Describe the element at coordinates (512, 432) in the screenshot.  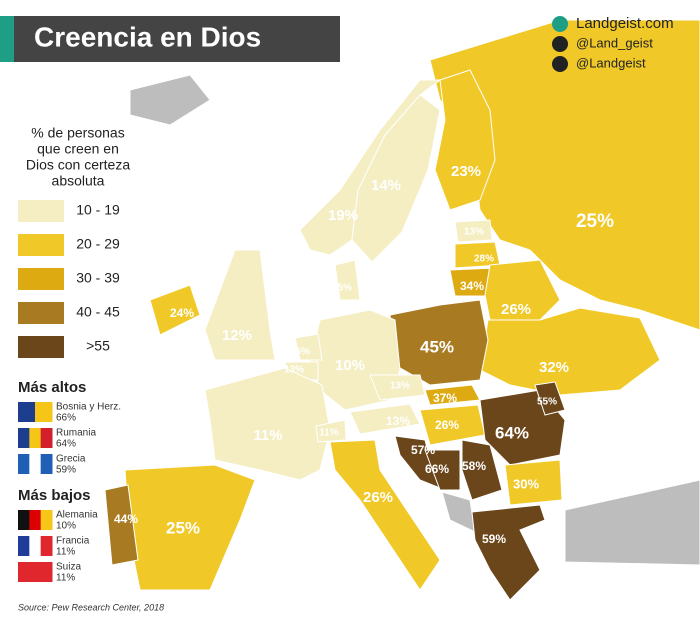
I see `value-label: 64%` at that location.